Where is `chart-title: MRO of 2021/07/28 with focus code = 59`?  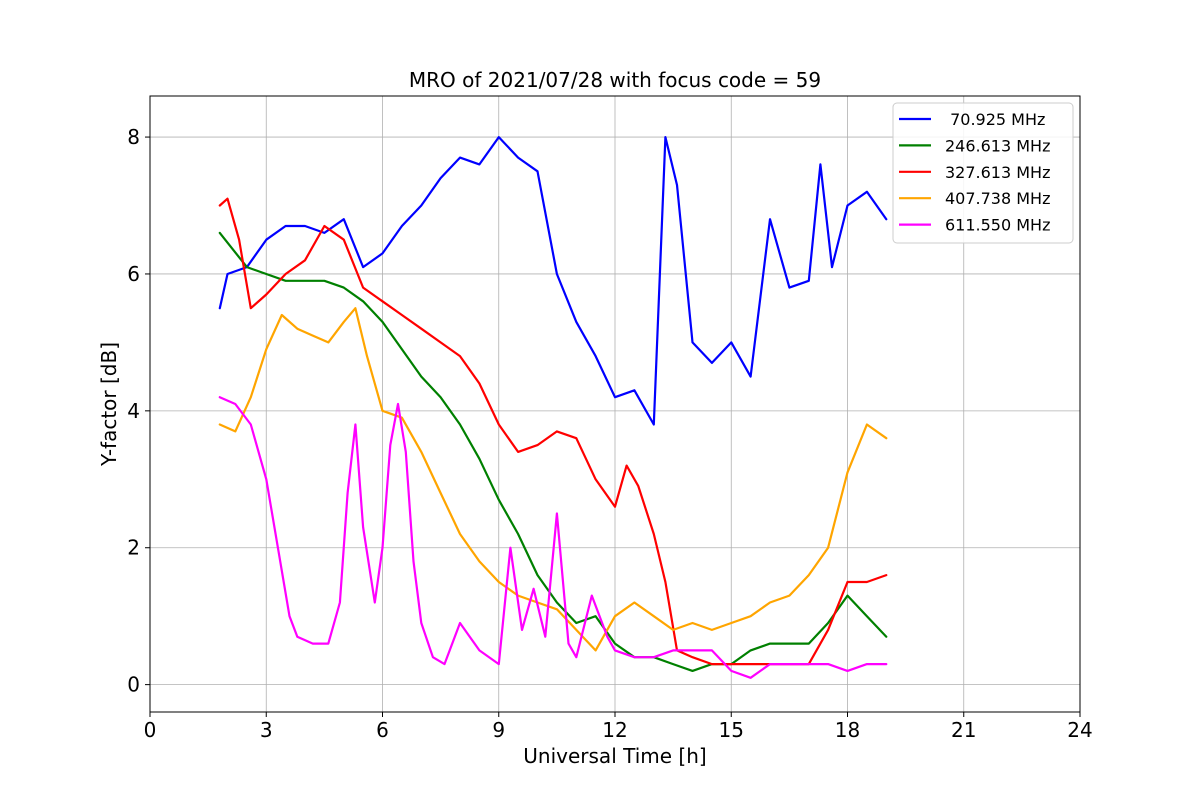 chart-title: MRO of 2021/07/28 with focus code = 59 is located at coordinates (615, 80).